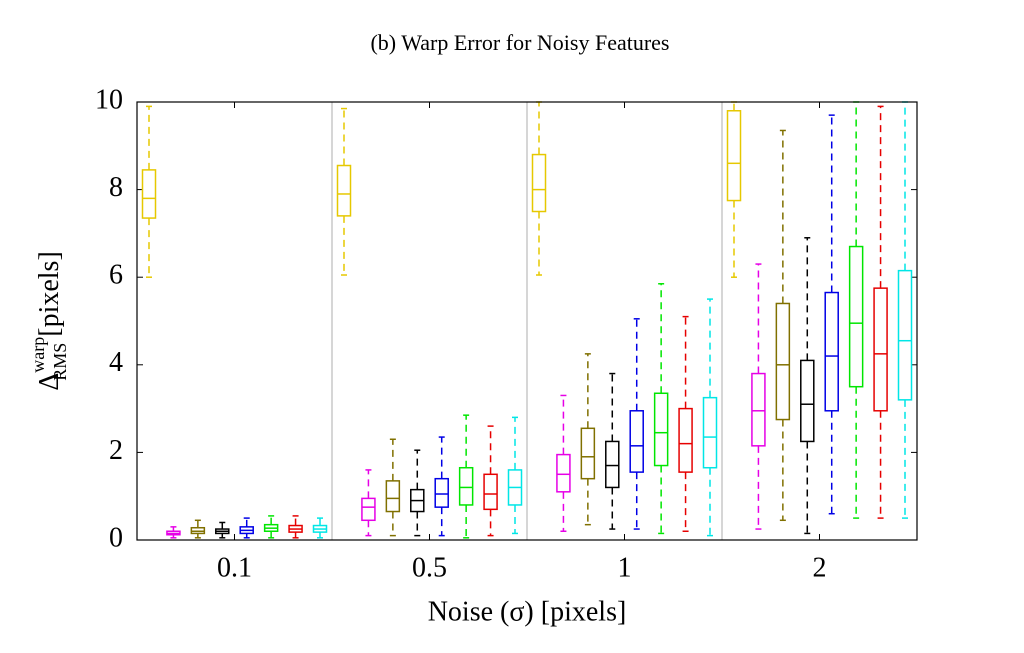  Describe the element at coordinates (527, 611) in the screenshot. I see `x-axis-label: Noise (σ) [pixels]` at that location.